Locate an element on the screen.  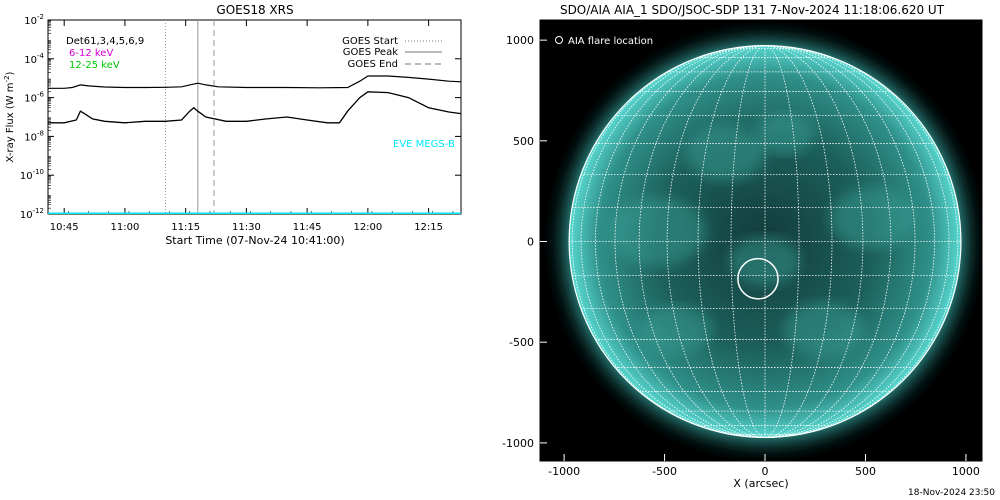
aia-y-tick-label: -500 is located at coordinates (521, 342).